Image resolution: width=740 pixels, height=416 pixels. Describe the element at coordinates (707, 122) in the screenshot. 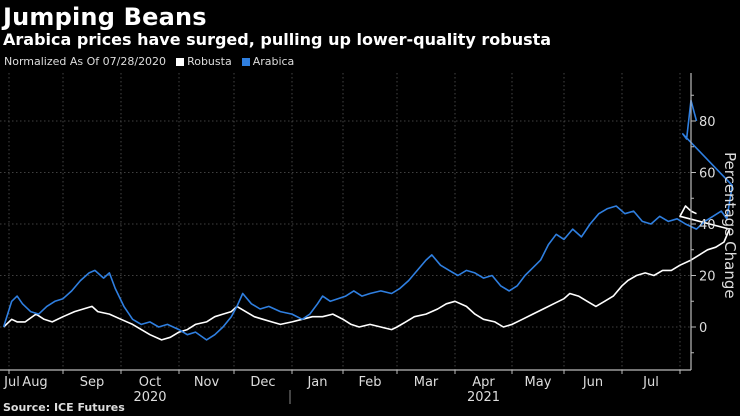

I see `y-tick-label: 80` at that location.